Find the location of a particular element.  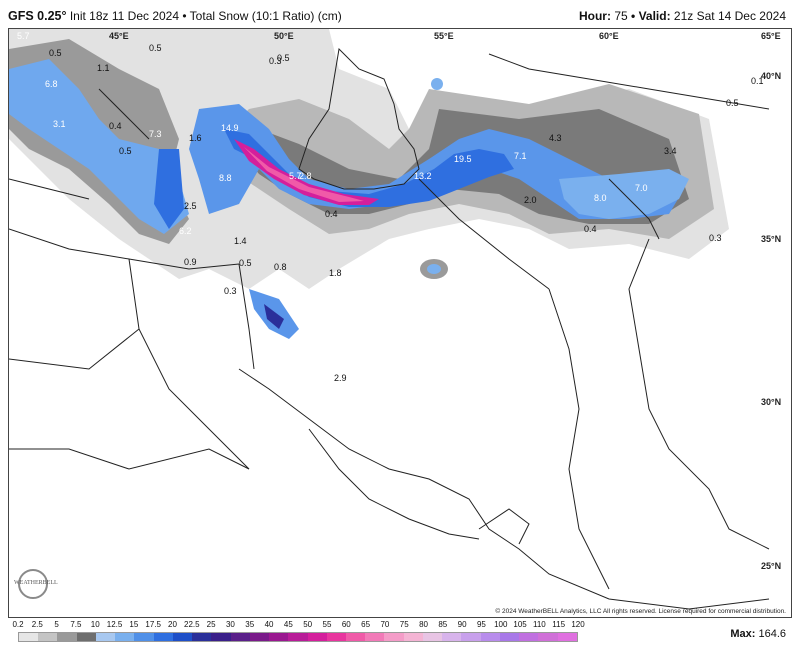

lat-25-label: 25°N is located at coordinates (771, 566).